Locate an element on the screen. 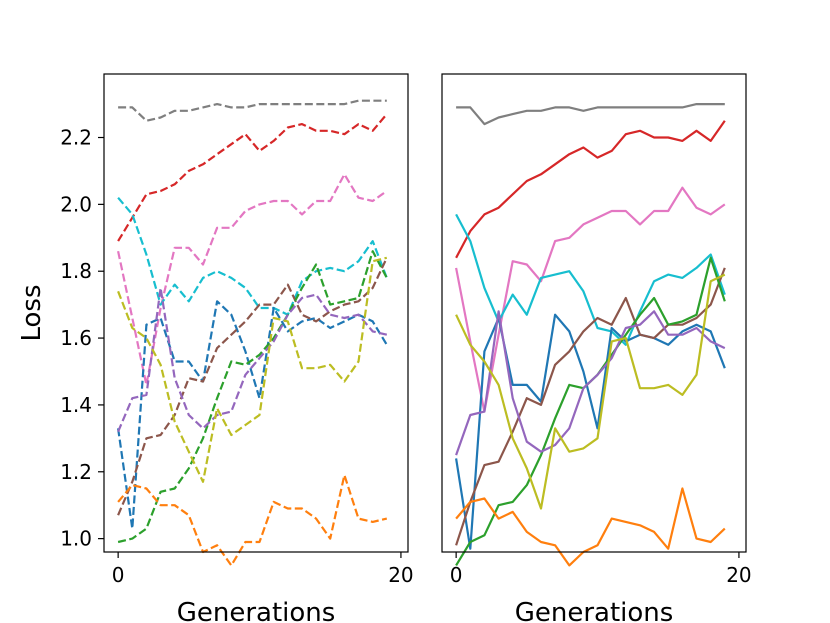 This screenshot has width=830, height=623. right-series-cyan is located at coordinates (590, 279).